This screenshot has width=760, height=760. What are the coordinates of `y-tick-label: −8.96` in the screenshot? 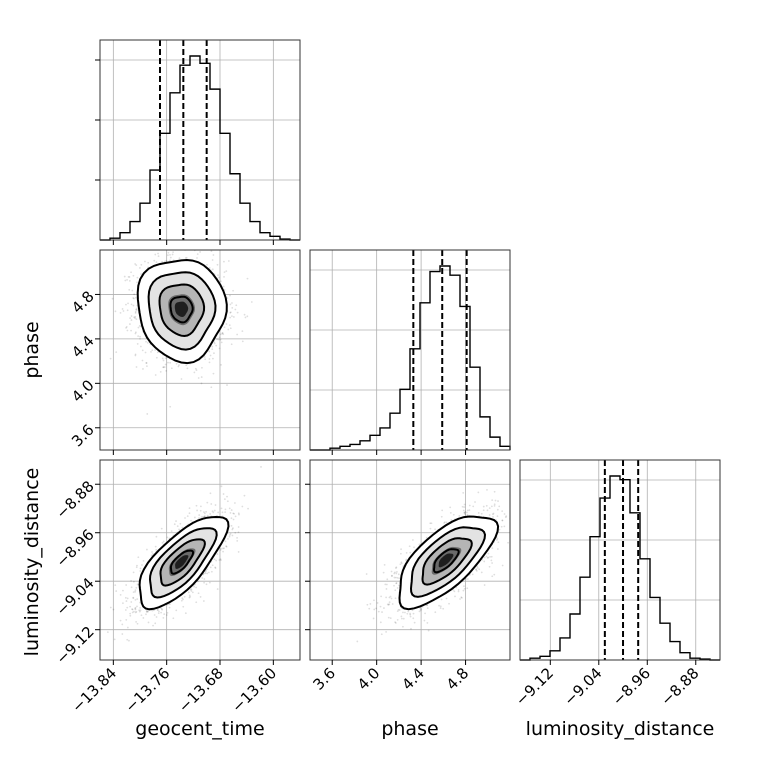 It's located at (74, 548).